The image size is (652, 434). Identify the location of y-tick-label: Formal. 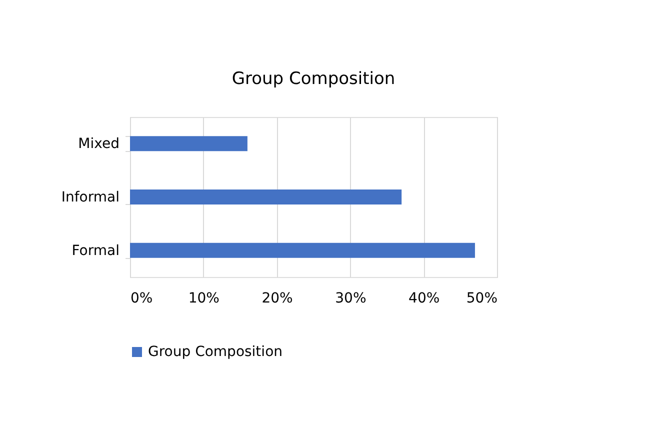
(96, 250).